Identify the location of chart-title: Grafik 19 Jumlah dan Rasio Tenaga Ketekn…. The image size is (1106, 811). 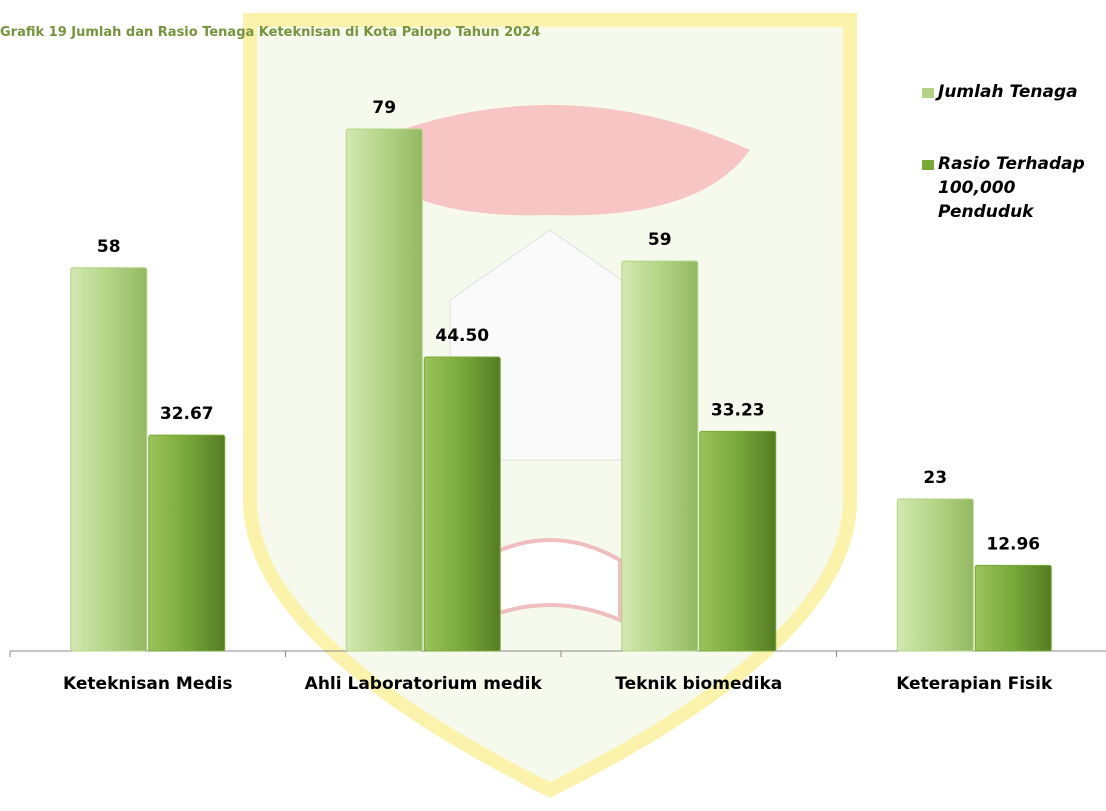
(270, 32).